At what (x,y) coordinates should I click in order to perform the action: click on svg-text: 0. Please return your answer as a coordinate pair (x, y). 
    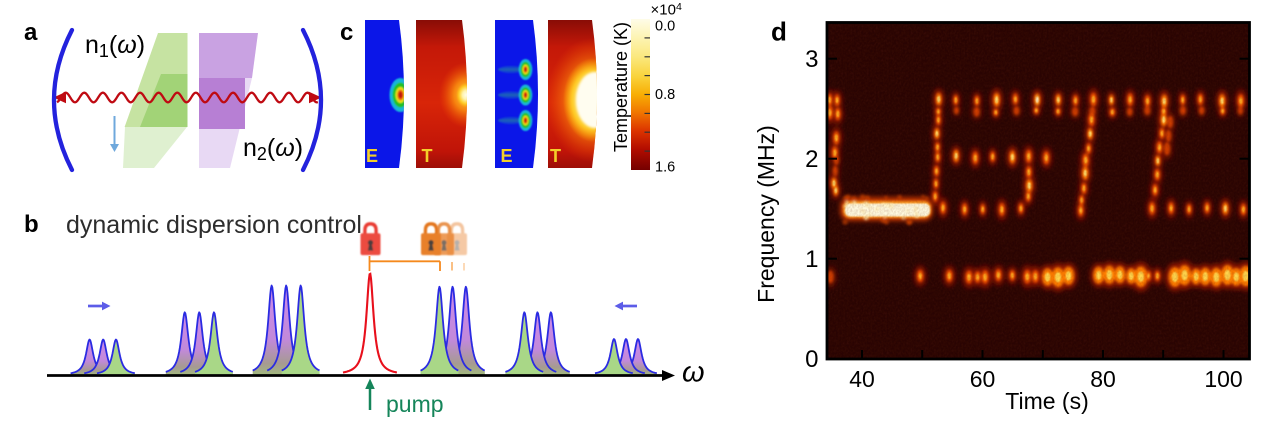
    Looking at the image, I should click on (811, 359).